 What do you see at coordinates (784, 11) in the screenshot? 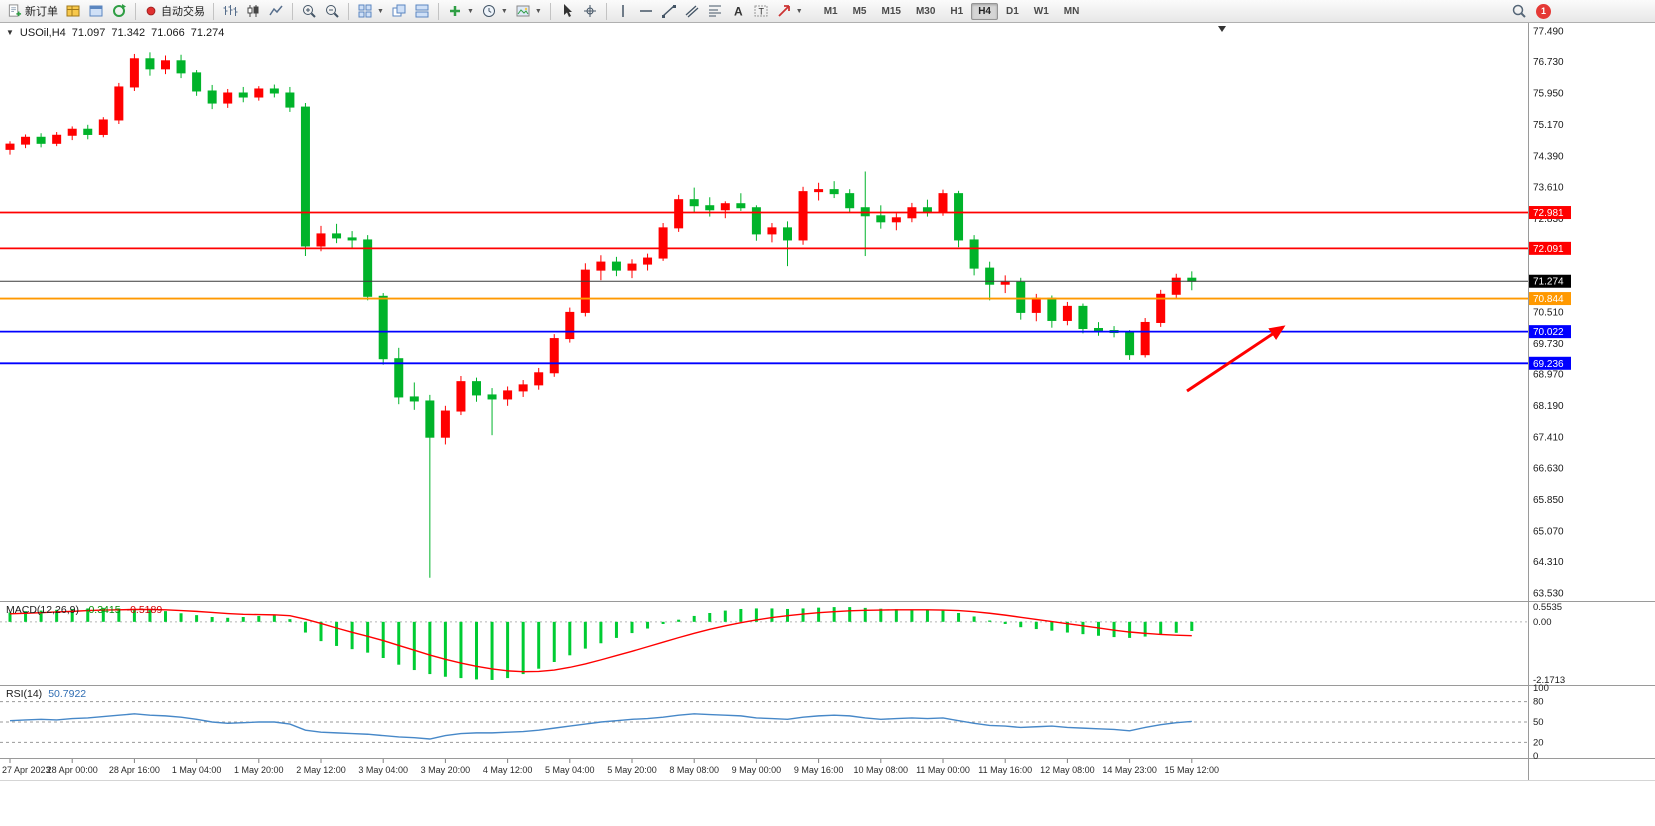
I see `arrow-shape-icon` at bounding box center [784, 11].